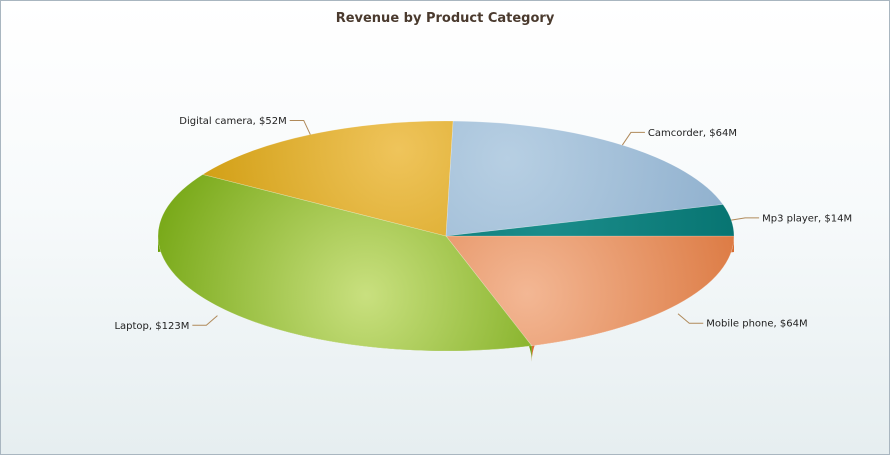 This screenshot has width=890, height=455. Describe the element at coordinates (590, 291) in the screenshot. I see `slice-mobile-phone` at that location.